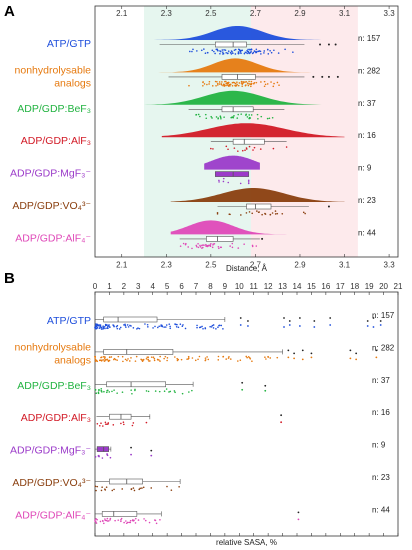  I want to click on panel-b-top-tick-label: 5, so click(167, 286).